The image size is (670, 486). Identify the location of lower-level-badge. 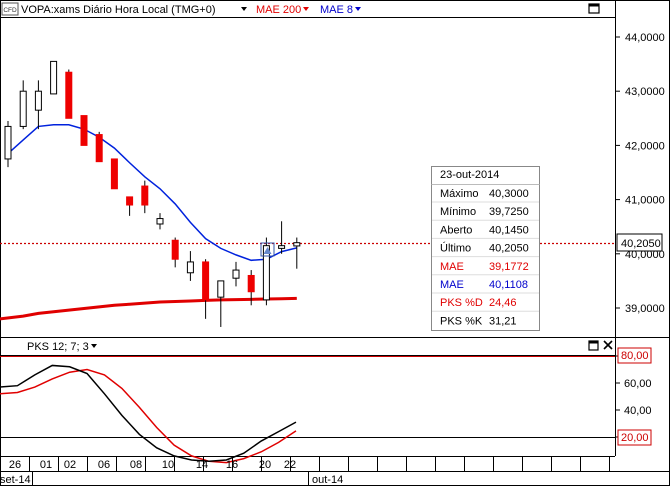
(634, 437).